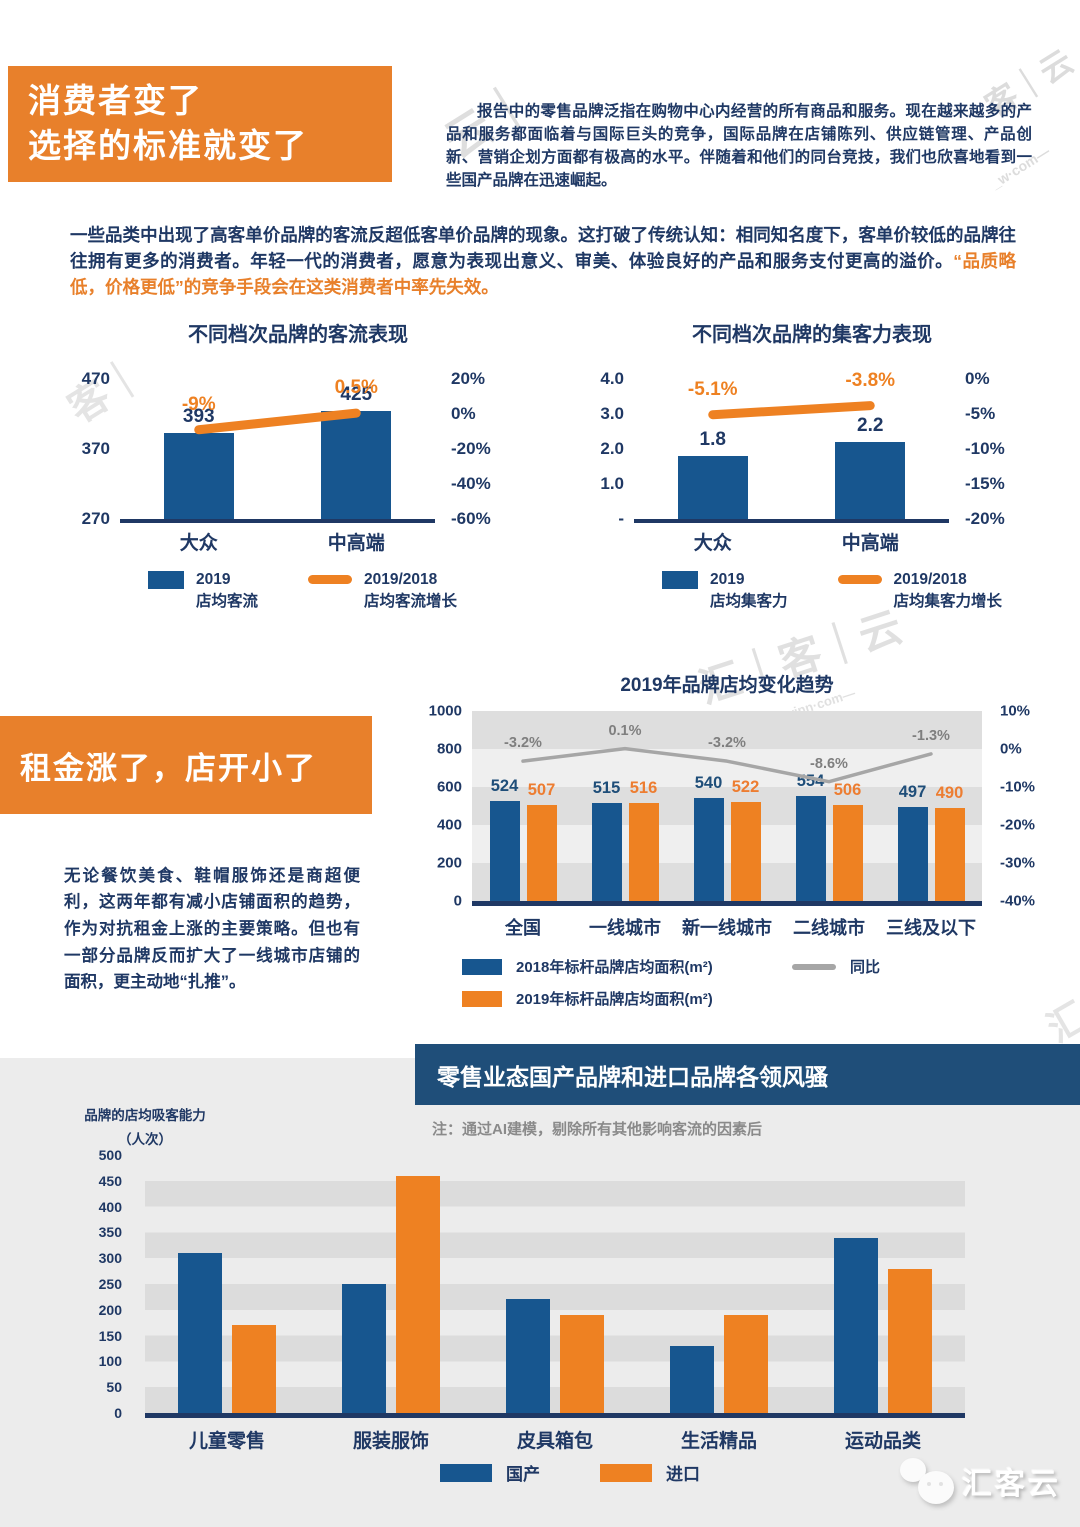  What do you see at coordinates (847, 841) in the screenshot?
I see `bar-二线城市: 506` at bounding box center [847, 841].